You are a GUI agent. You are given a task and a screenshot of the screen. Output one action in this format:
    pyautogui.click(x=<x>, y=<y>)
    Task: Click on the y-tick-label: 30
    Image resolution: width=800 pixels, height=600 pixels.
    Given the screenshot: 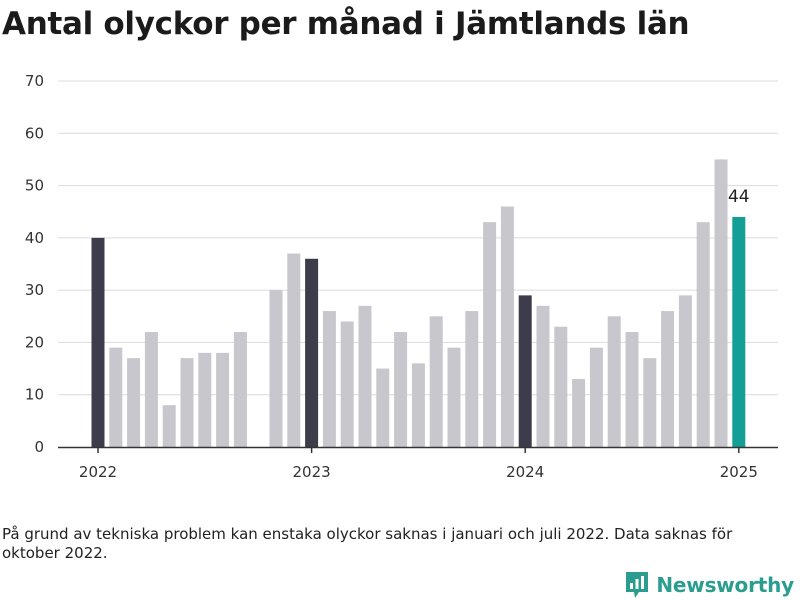 What is the action you would take?
    pyautogui.click(x=34, y=290)
    